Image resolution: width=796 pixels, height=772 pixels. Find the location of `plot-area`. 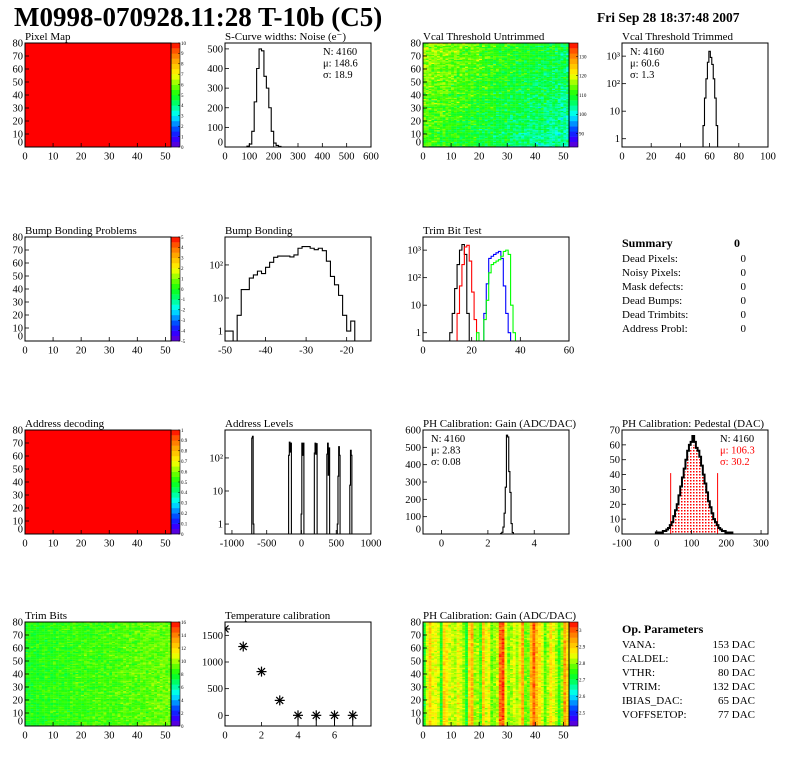

plot-area is located at coordinates (507, 484).